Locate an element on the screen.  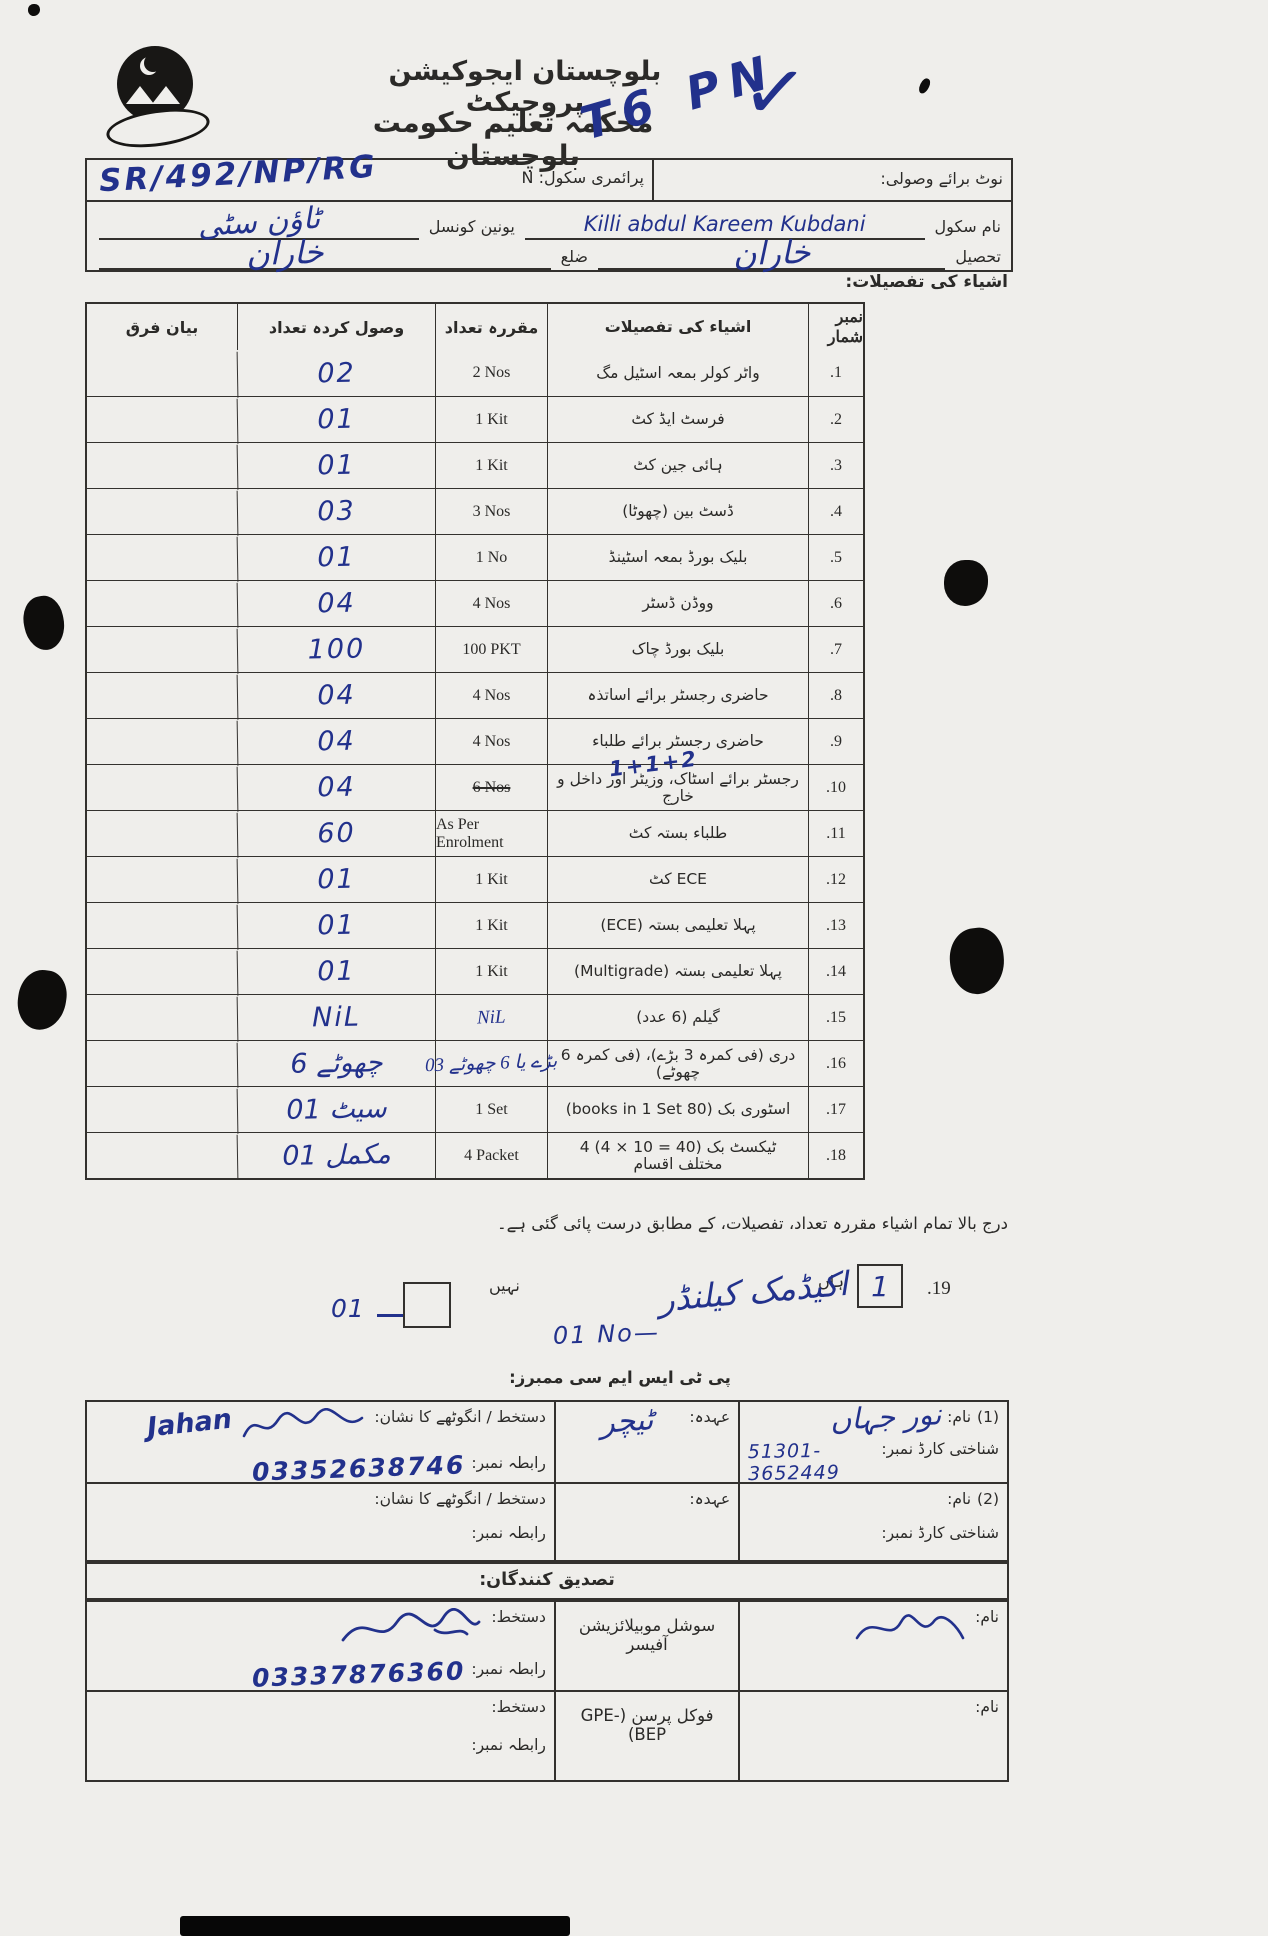
item-fixed-qty-text: 1 No is located at coordinates (491, 557).